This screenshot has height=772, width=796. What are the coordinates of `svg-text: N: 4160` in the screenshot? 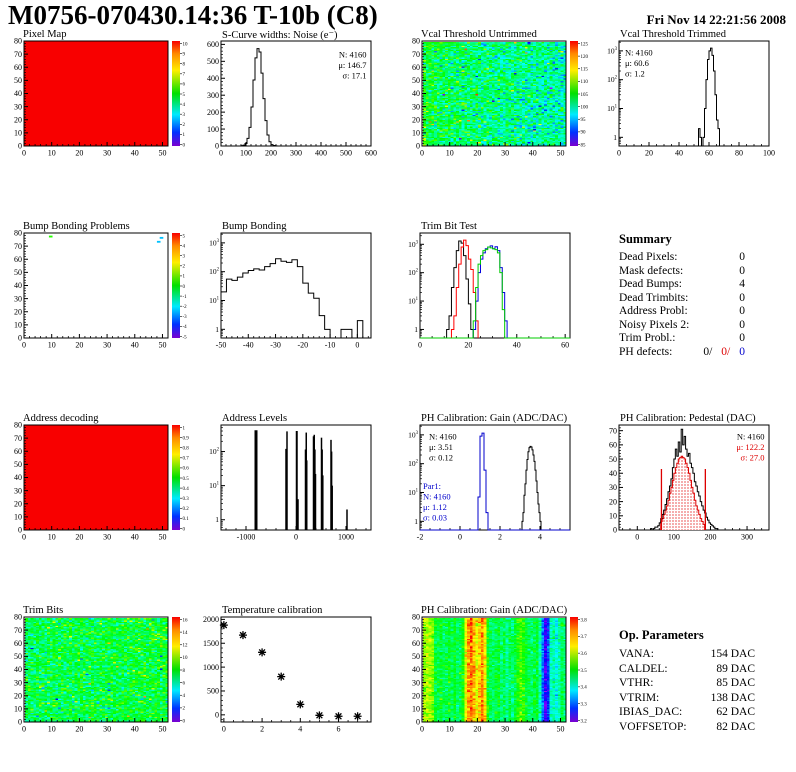 It's located at (751, 436).